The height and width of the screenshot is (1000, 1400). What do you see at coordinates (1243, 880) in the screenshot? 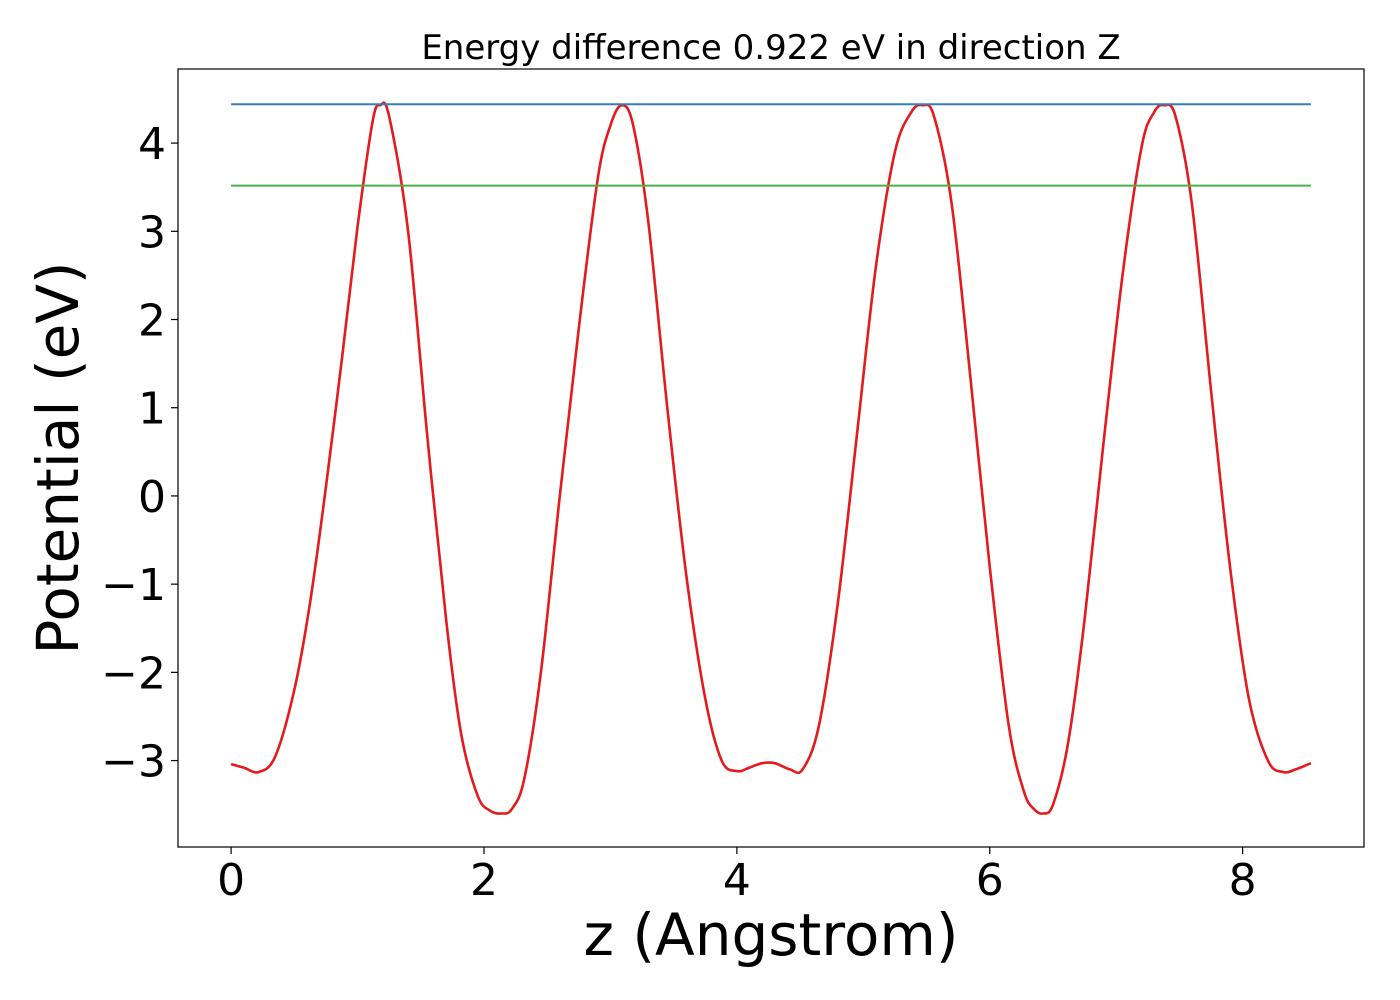
I see `x-tick-label: 8` at bounding box center [1243, 880].